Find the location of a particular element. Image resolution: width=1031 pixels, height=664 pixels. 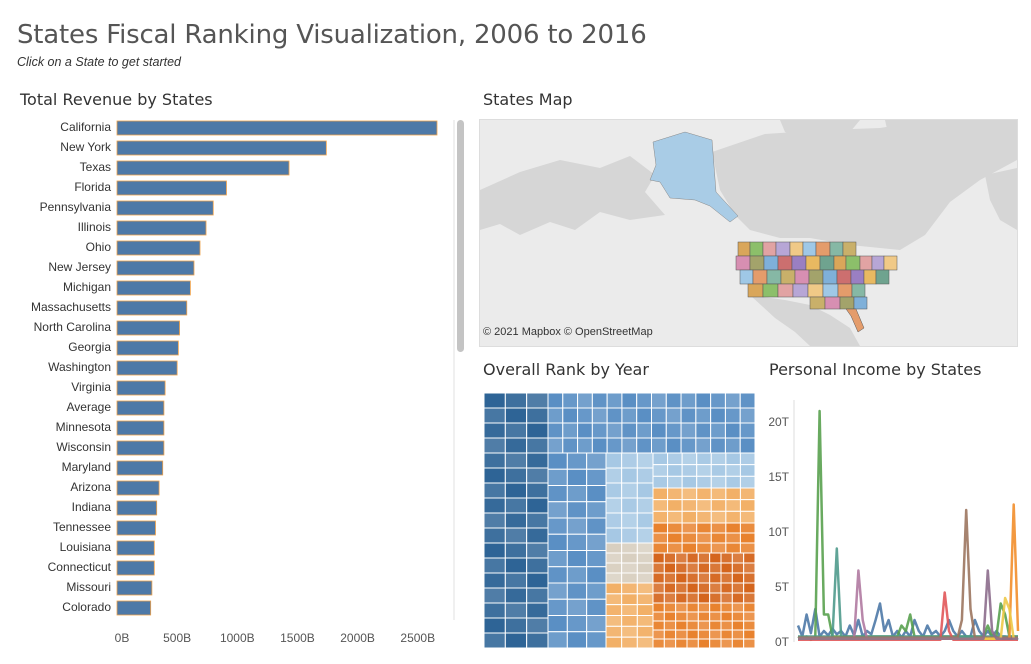

alaska-shape is located at coordinates (694, 177).